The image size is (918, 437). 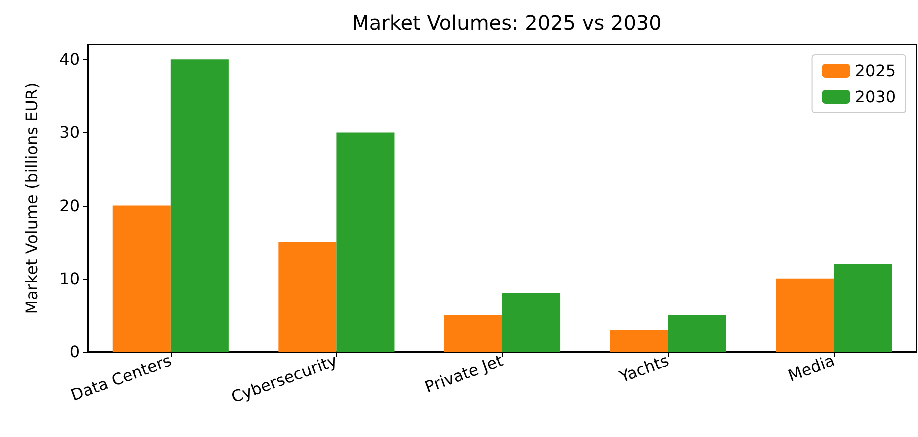 What do you see at coordinates (70, 60) in the screenshot?
I see `y-tick-label: 40` at bounding box center [70, 60].